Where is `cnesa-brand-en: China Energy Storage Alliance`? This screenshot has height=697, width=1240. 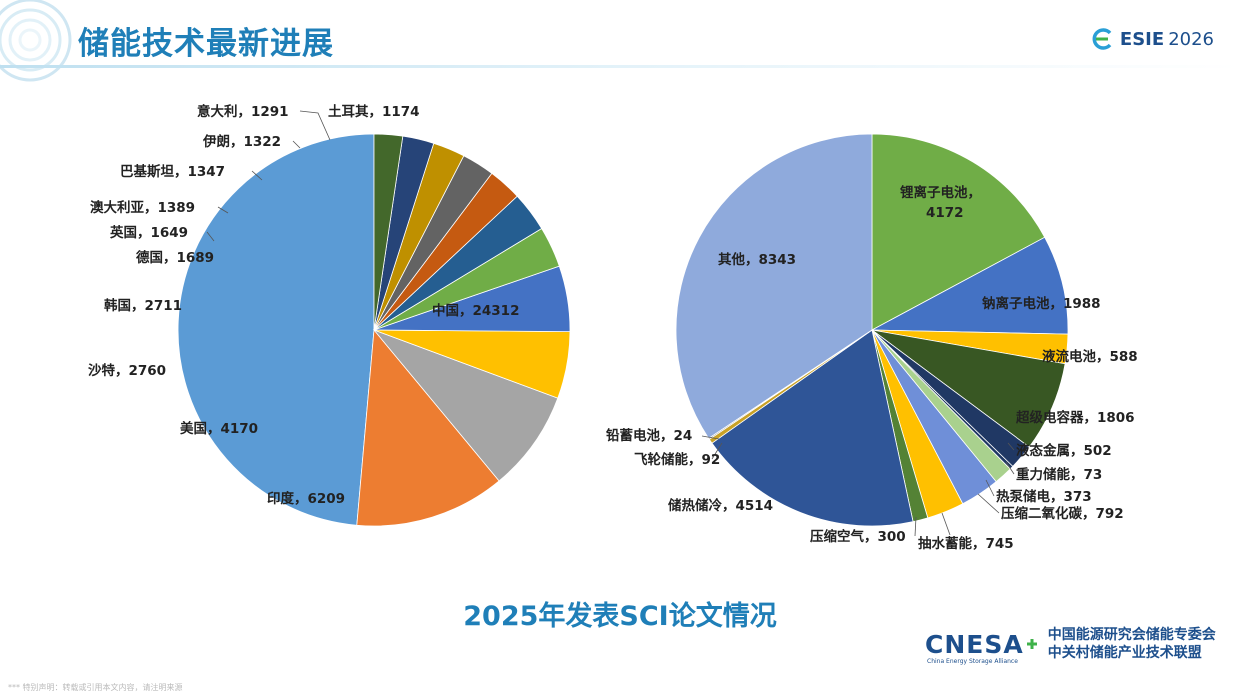 cnesa-brand-en: China Energy Storage Alliance is located at coordinates (972, 661).